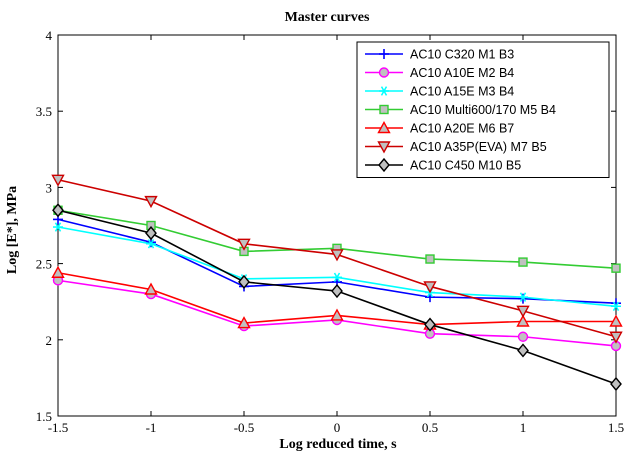  What do you see at coordinates (338, 444) in the screenshot?
I see `x-axis-label: Log reduced time, s` at bounding box center [338, 444].